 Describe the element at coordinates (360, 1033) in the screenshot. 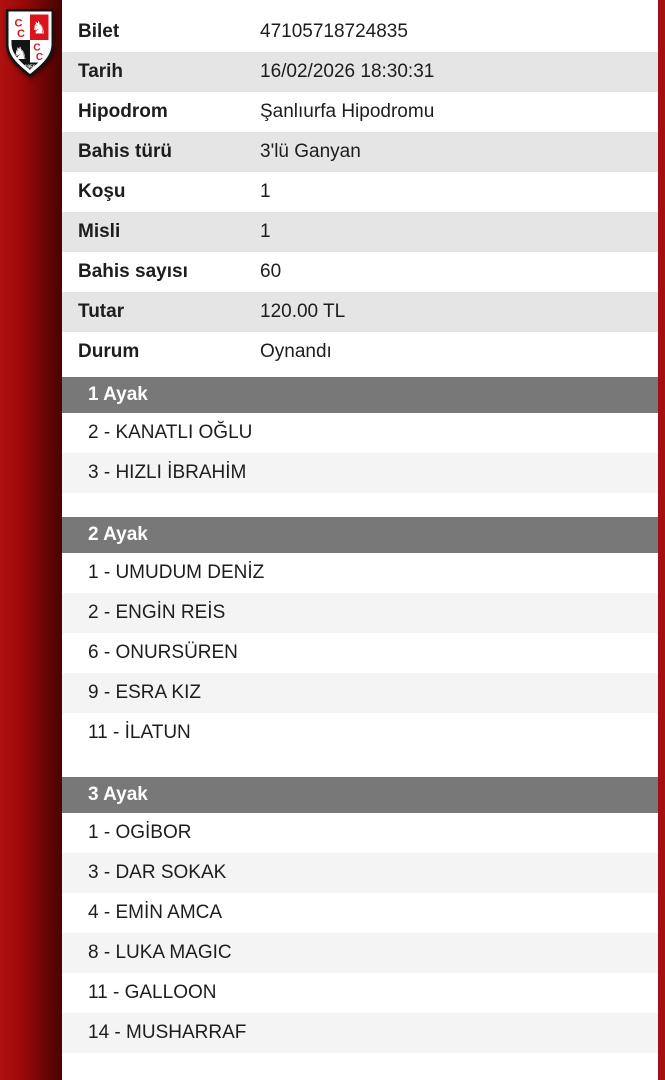

I see `horse-list-item: 14 - MUSHARRAF` at that location.